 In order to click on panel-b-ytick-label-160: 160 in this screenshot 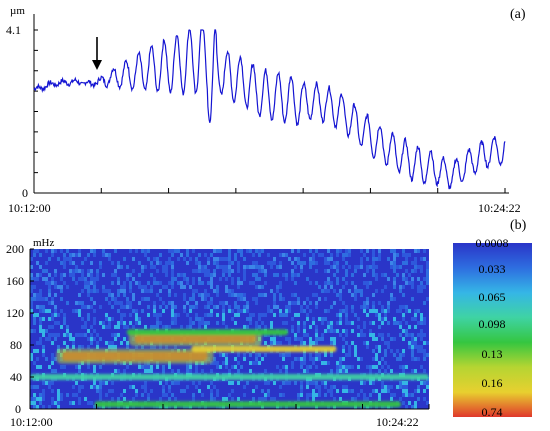, I will do `click(15, 281)`.